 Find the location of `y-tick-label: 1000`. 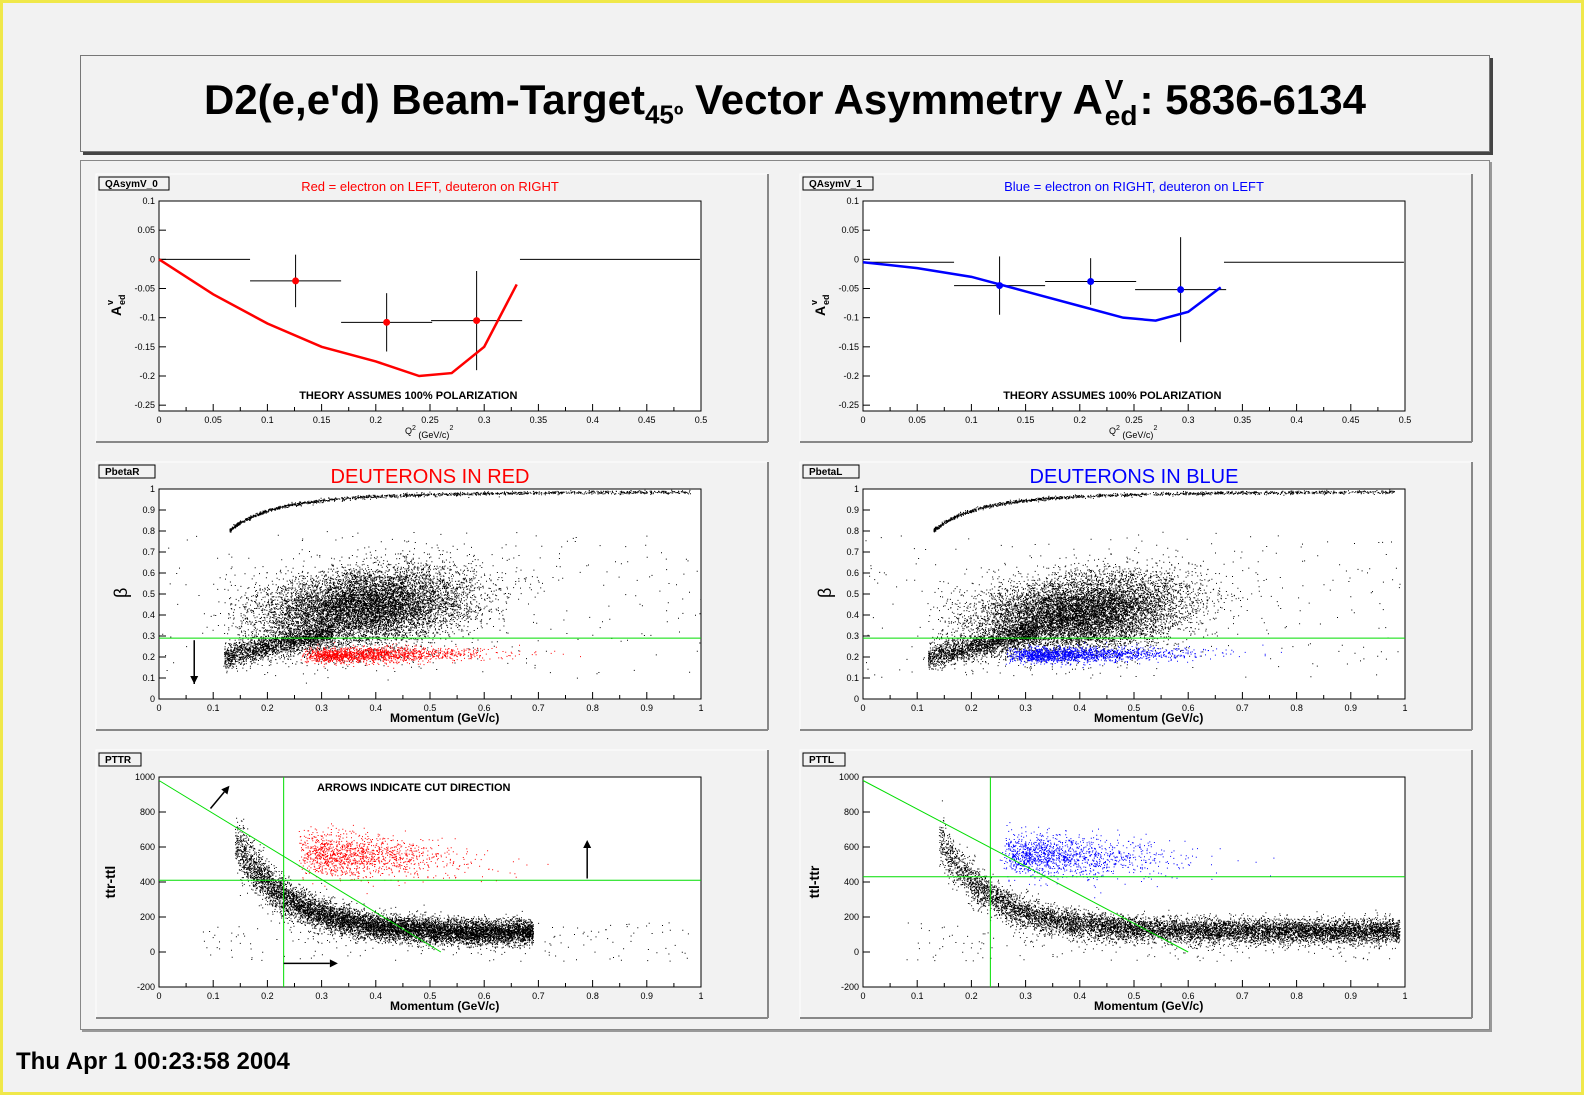

y-tick-label: 1000 is located at coordinates (145, 777).